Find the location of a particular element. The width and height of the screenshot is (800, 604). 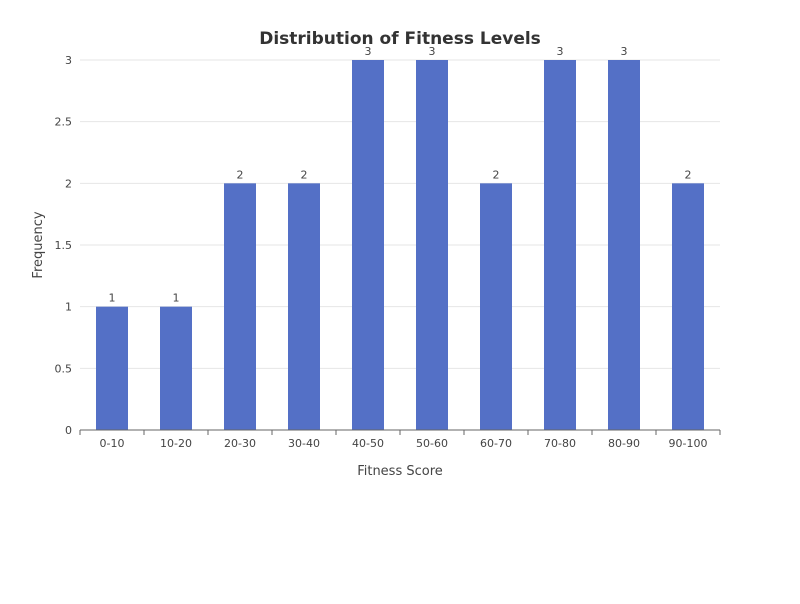

y-axis-label: Frequency is located at coordinates (38, 244).